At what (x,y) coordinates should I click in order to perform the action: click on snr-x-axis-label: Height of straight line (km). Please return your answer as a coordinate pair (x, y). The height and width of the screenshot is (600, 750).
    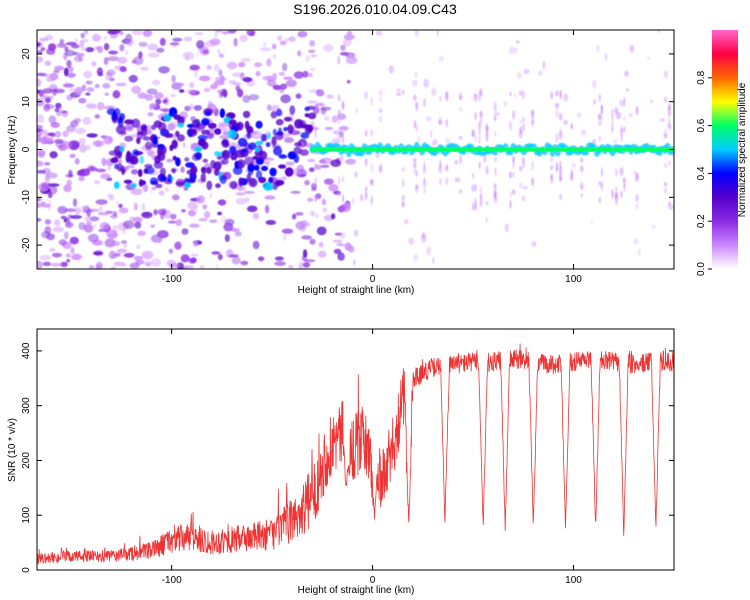
    Looking at the image, I should click on (356, 590).